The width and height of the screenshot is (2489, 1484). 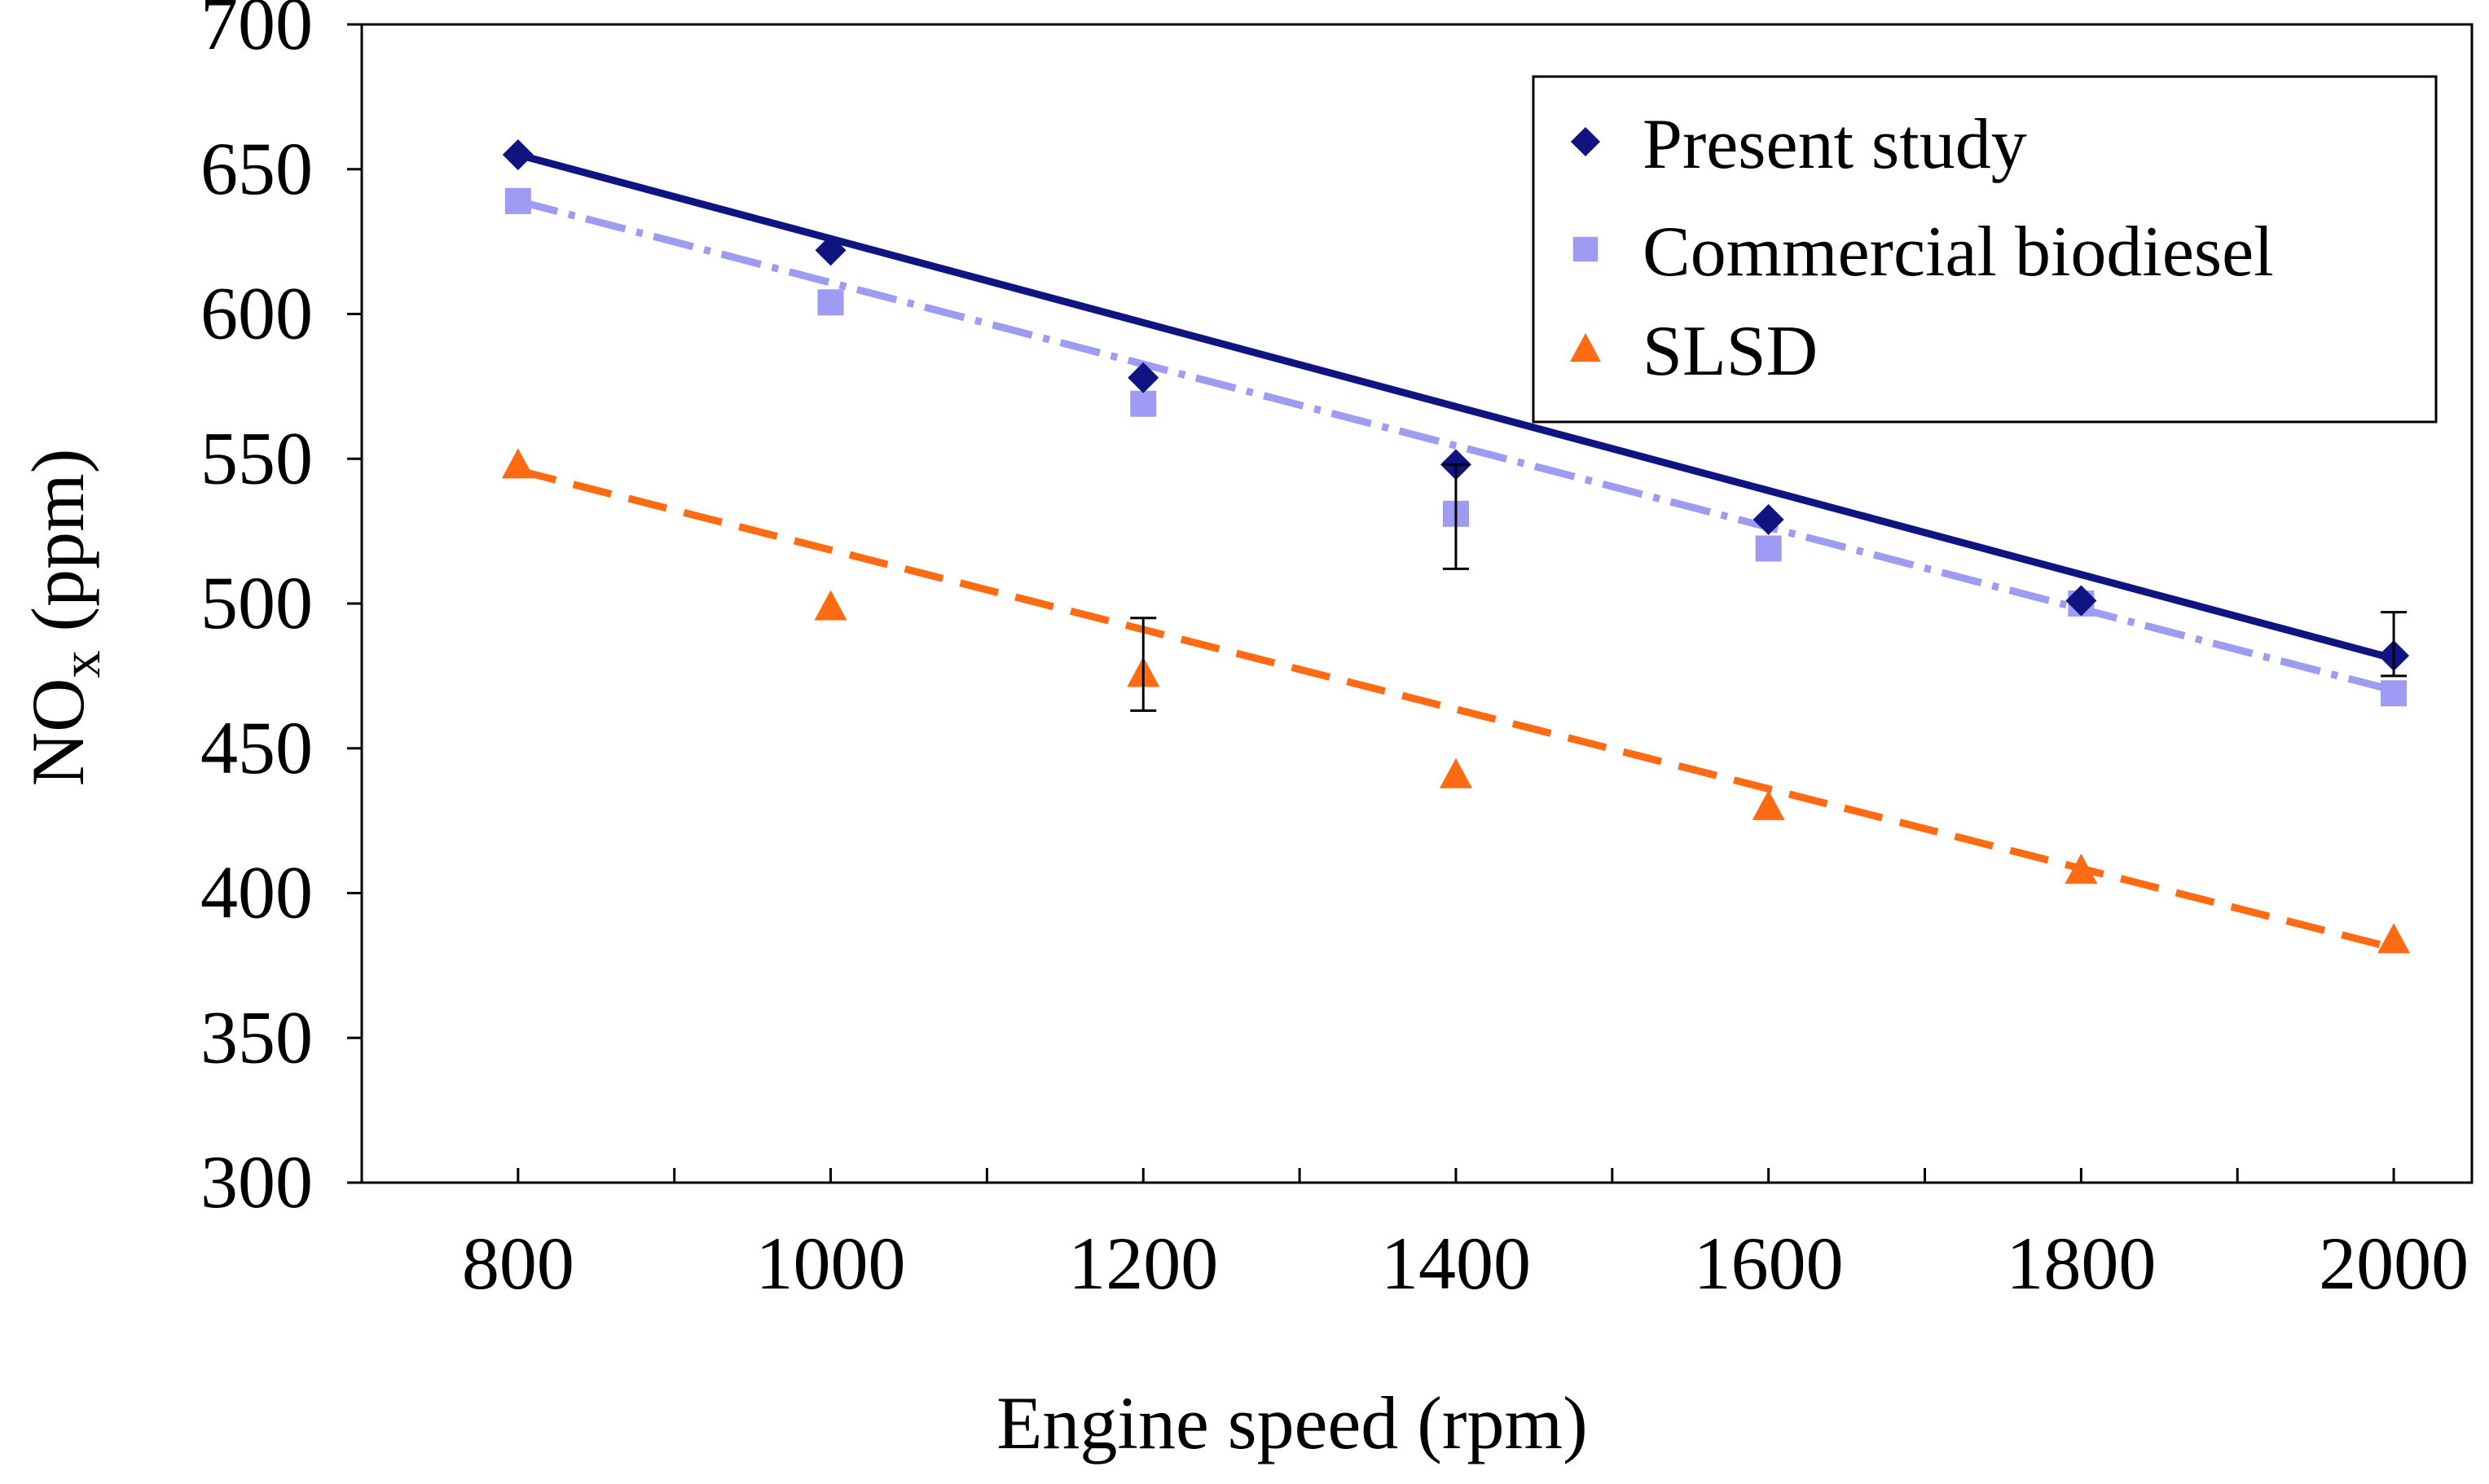 What do you see at coordinates (257, 168) in the screenshot?
I see `y-tick-label: 650` at bounding box center [257, 168].